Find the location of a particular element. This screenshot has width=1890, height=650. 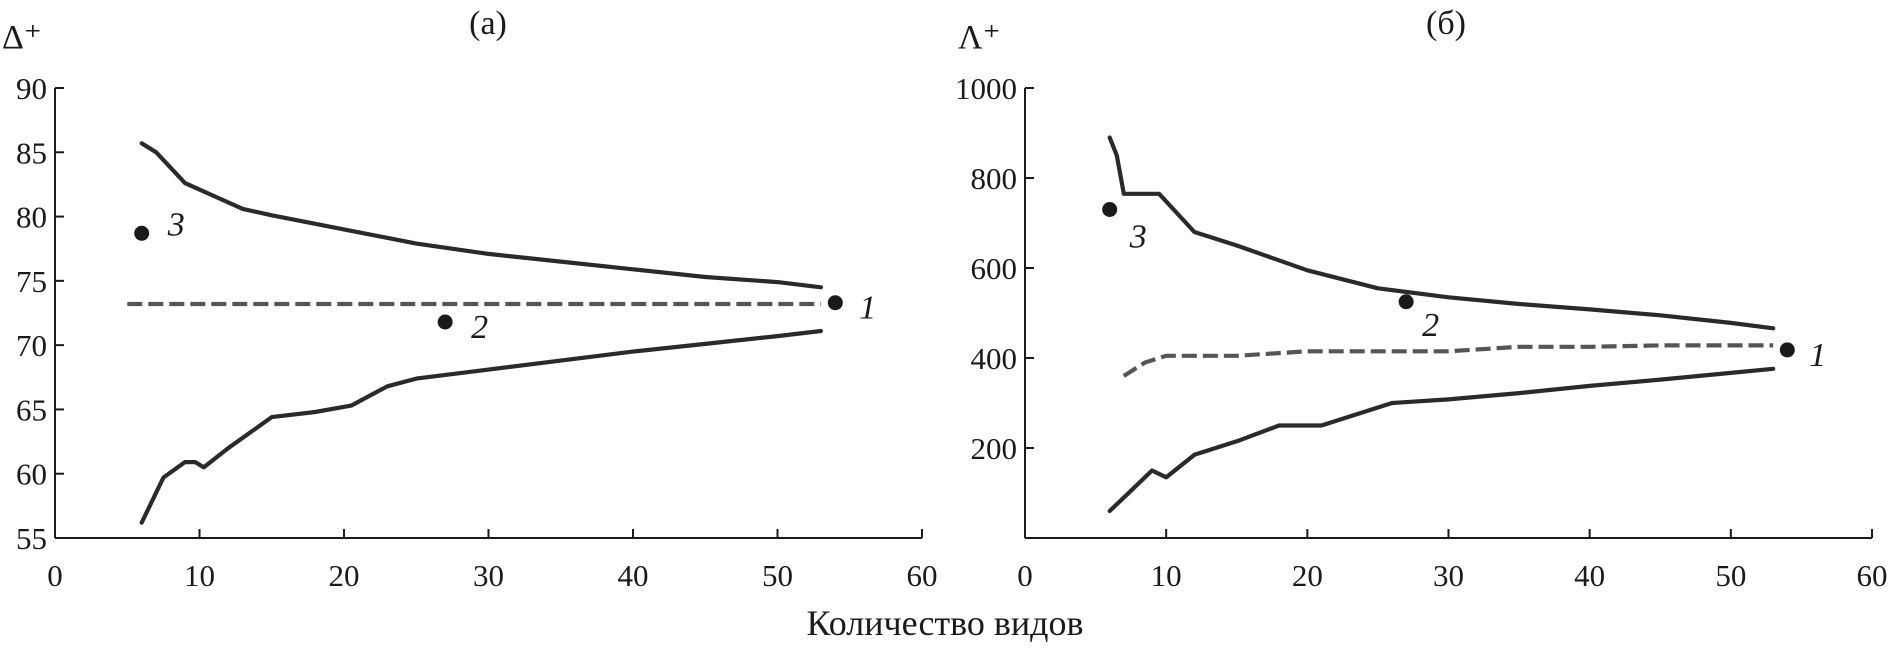

y-tick-label: 85 is located at coordinates (31, 152).